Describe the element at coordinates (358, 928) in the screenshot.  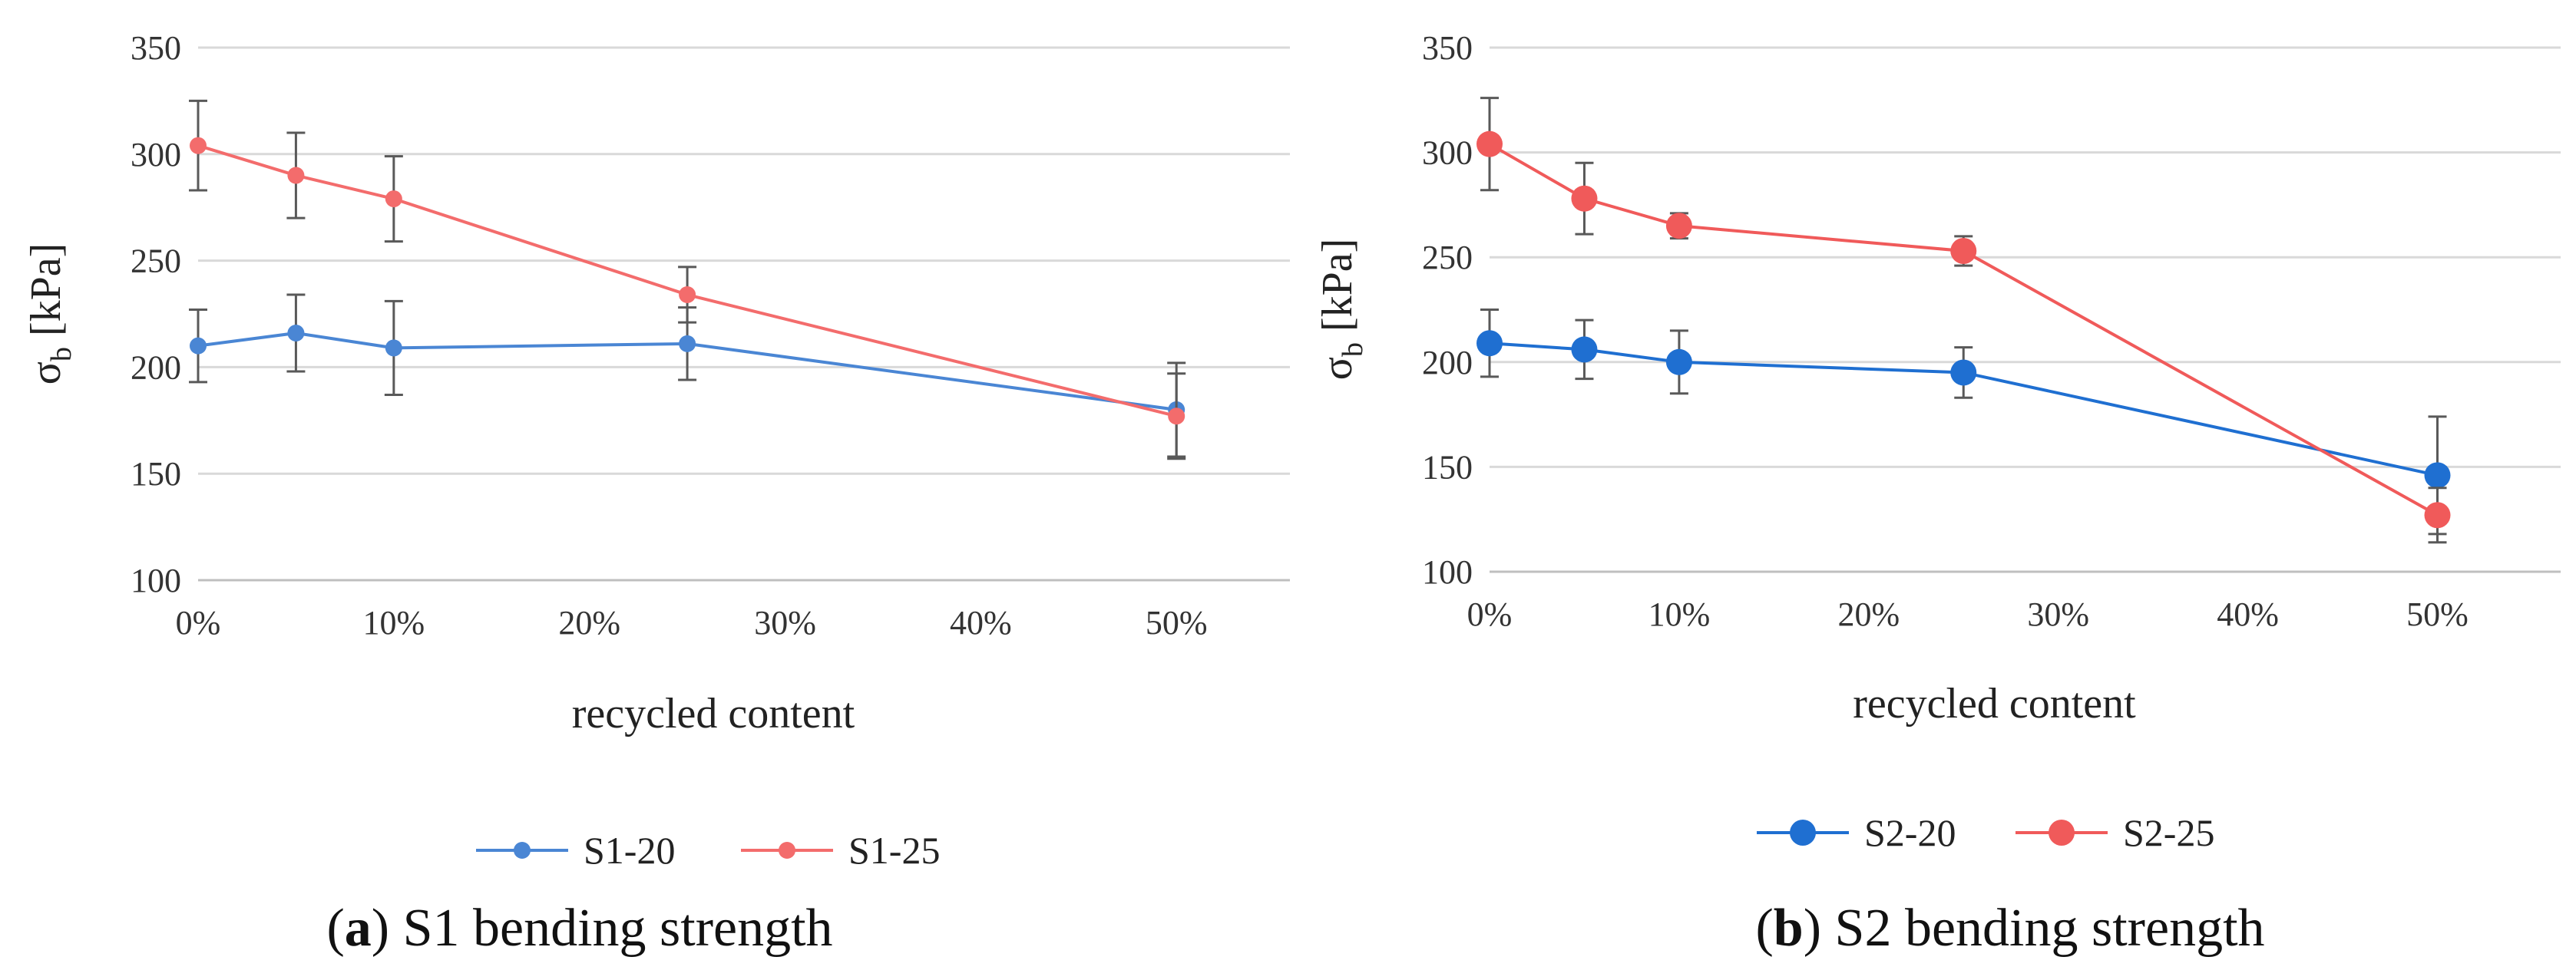
I see `caption-label: a` at that location.